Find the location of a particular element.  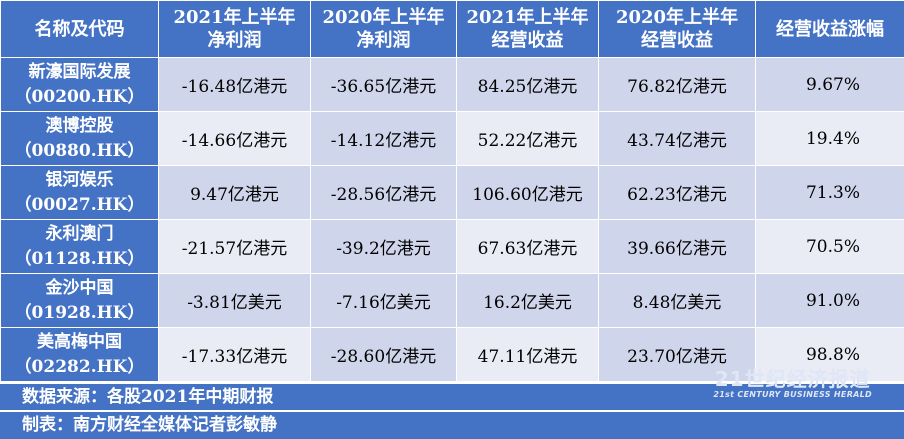

revenue-2021-cell: 52.22亿港元 is located at coordinates (527, 138).